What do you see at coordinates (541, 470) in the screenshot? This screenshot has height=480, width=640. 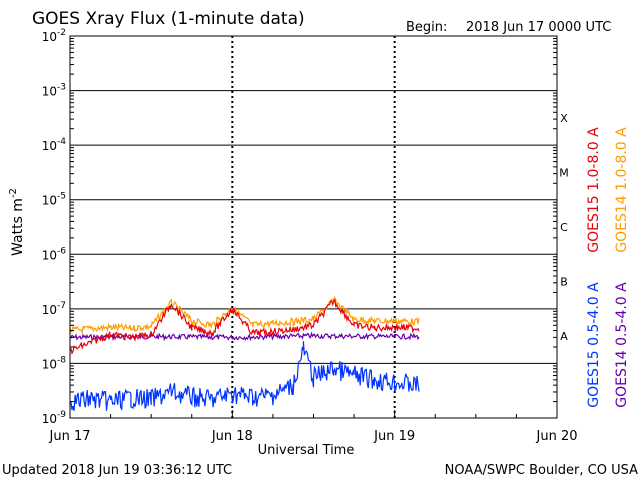 I see `footer-credit: NOAA/SWPC Boulder, CO USA` at bounding box center [541, 470].